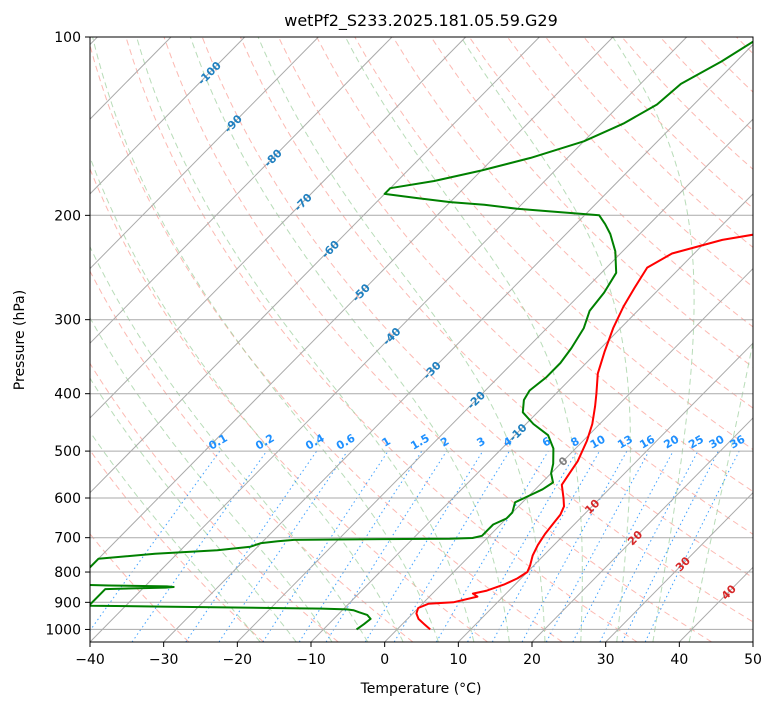 The image size is (775, 708). What do you see at coordinates (20, 340) in the screenshot?
I see `y-axis-title: Pressure (hPa)` at bounding box center [20, 340].